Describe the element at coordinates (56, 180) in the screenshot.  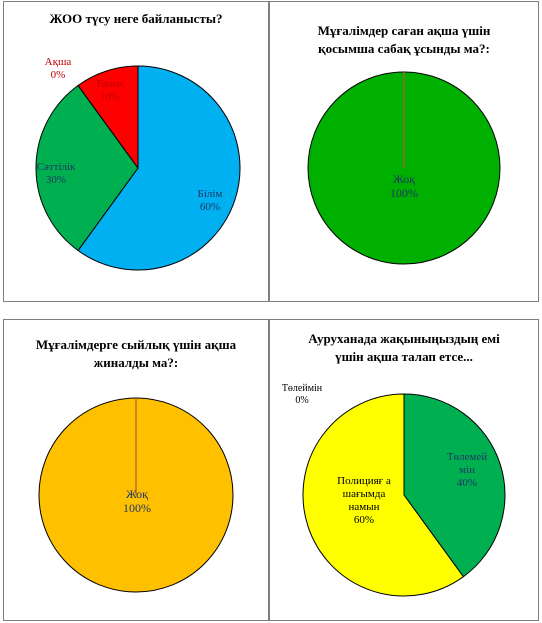
I see `slice-label-pct: 30%` at that location.